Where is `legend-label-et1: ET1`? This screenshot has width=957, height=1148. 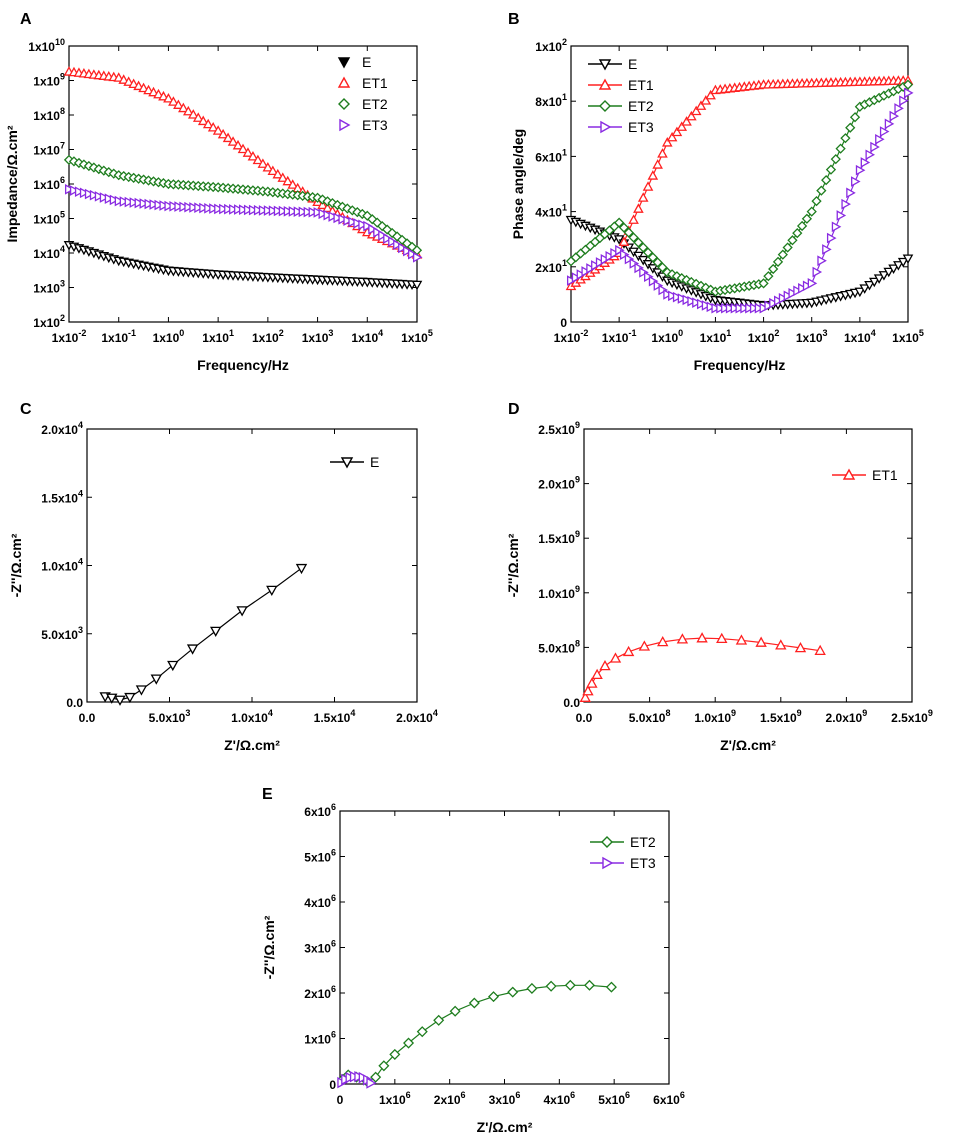 legend-label-et1: ET1 is located at coordinates (641, 85).